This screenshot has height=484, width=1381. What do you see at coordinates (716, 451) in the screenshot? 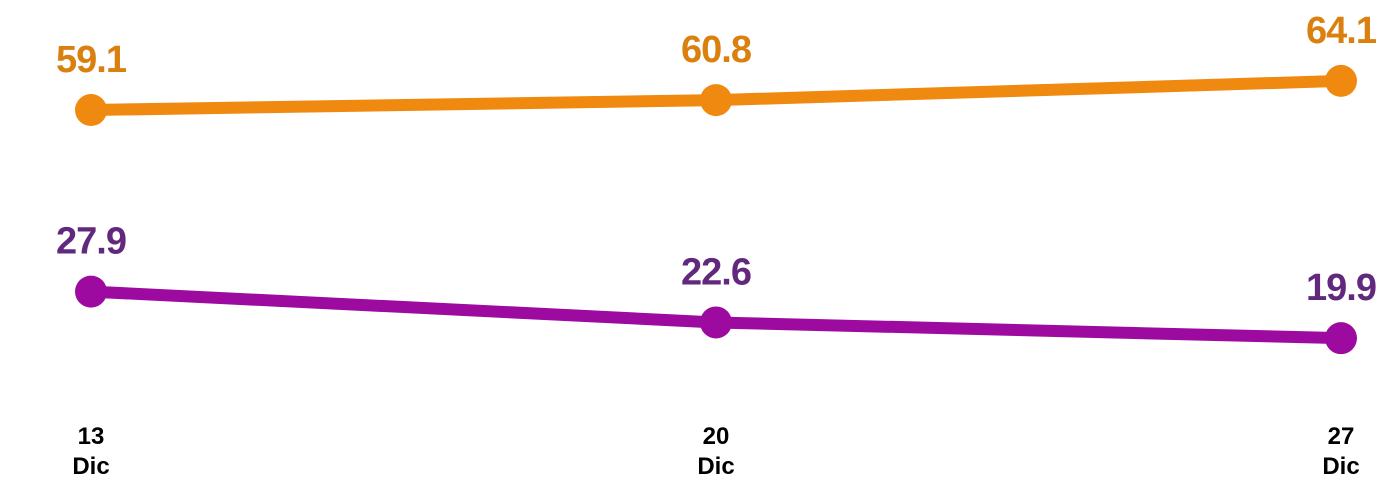
I see `x-tick-label: 20 Dic` at bounding box center [716, 451].